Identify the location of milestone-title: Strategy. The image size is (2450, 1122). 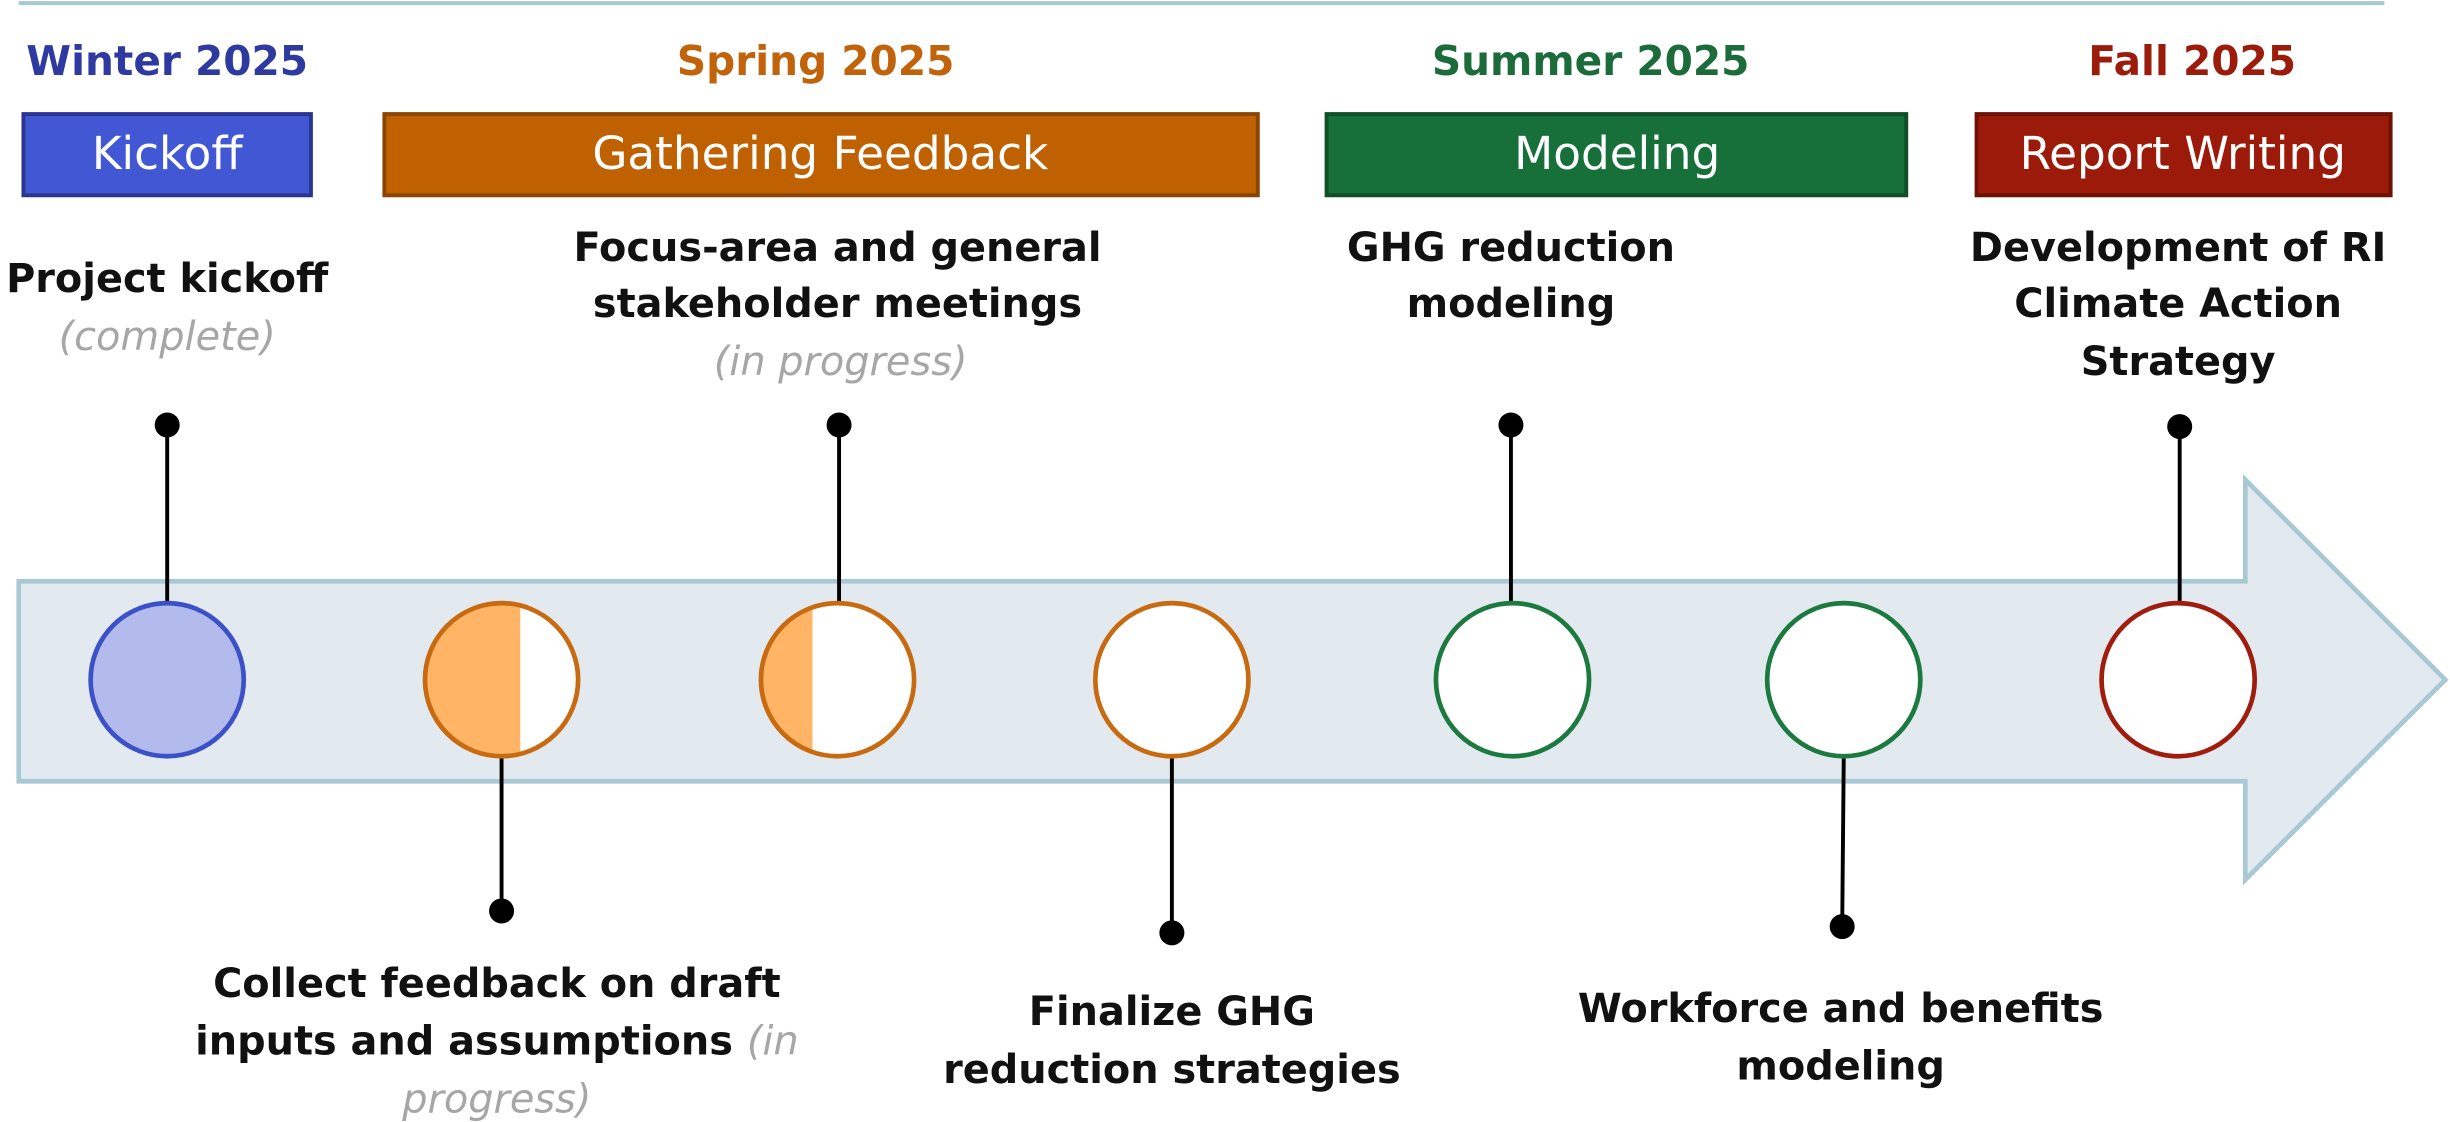
(2178, 362).